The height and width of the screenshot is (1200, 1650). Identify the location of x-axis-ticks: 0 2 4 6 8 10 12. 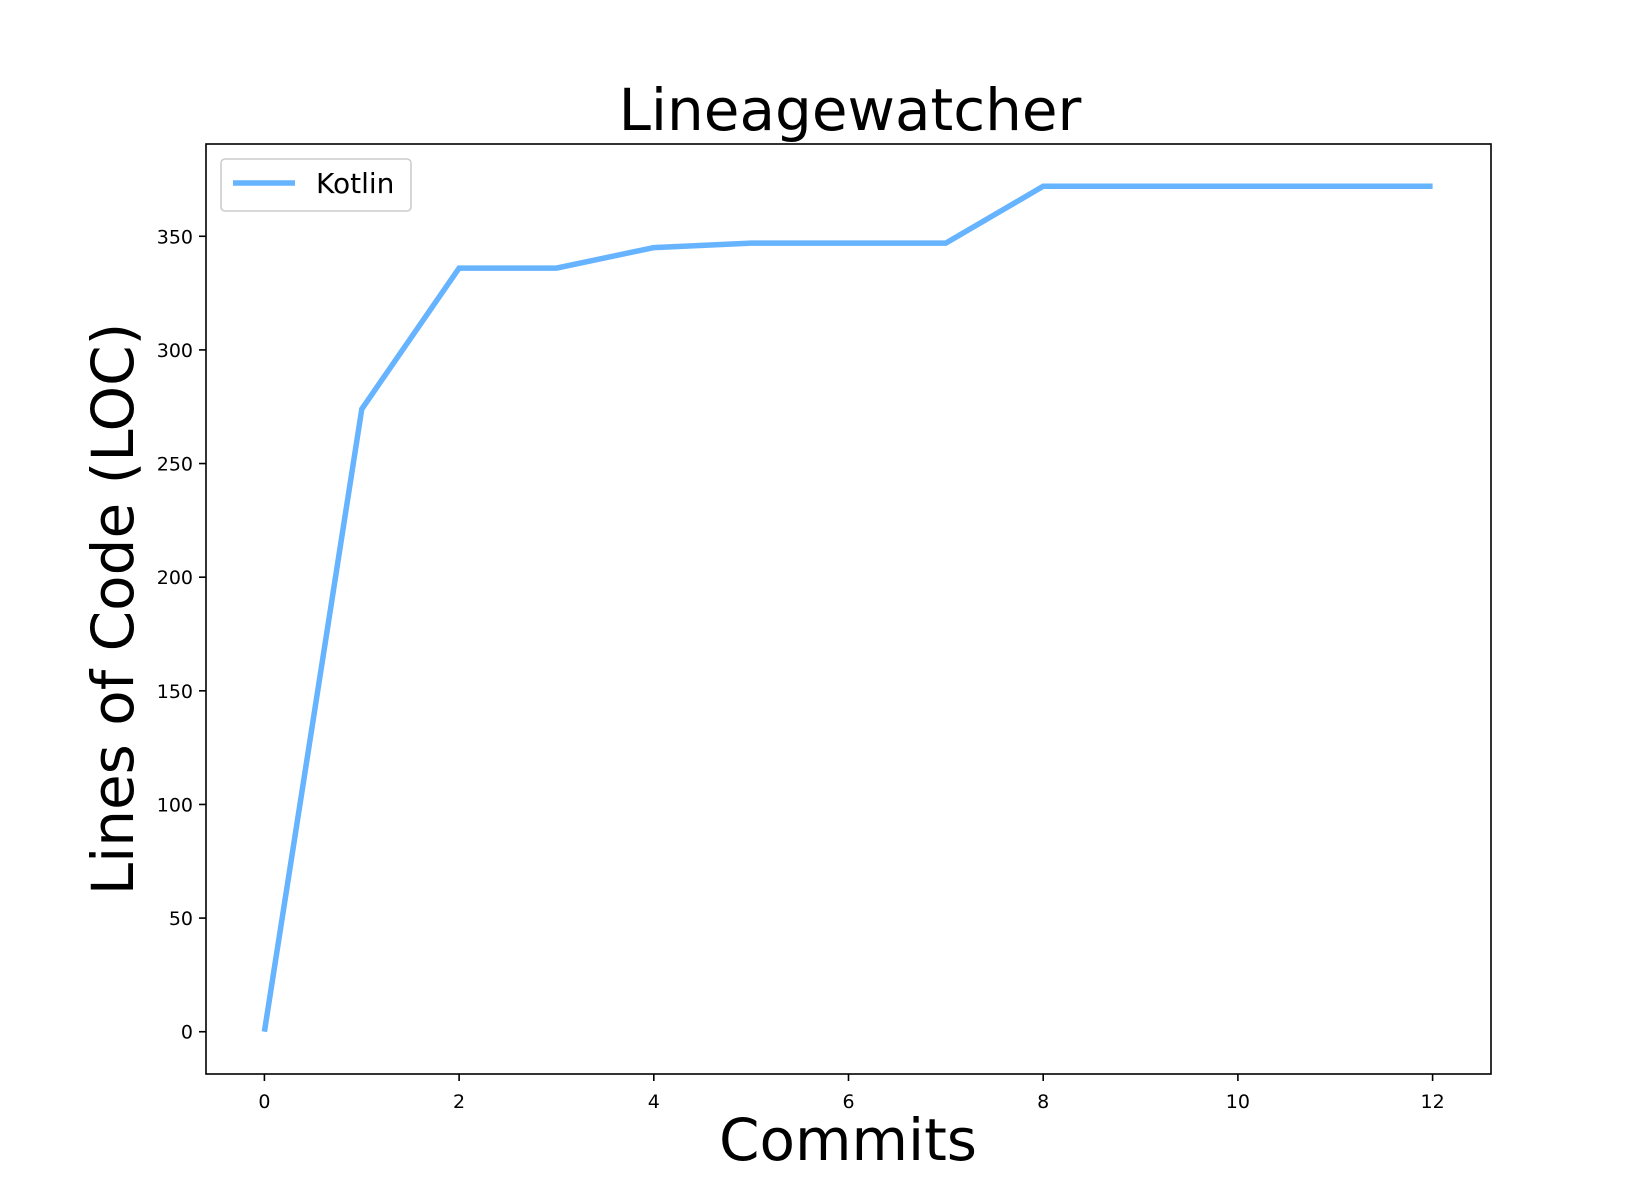
(851, 1093).